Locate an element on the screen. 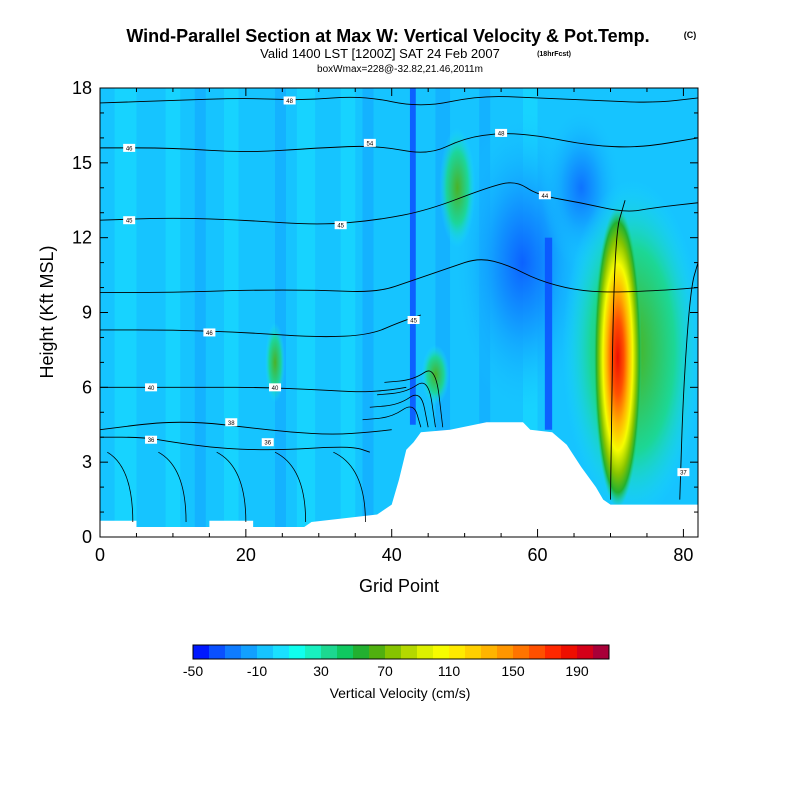 Image resolution: width=800 pixels, height=800 pixels. title-mark: (C) is located at coordinates (690, 35).